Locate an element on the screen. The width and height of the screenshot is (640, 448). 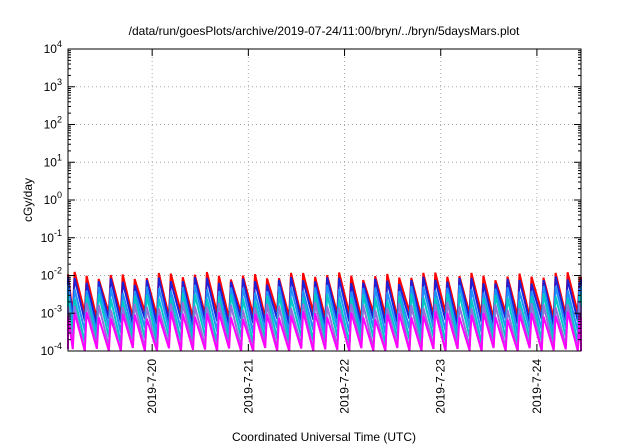
y-tick-label: 10³ is located at coordinates (53, 85).